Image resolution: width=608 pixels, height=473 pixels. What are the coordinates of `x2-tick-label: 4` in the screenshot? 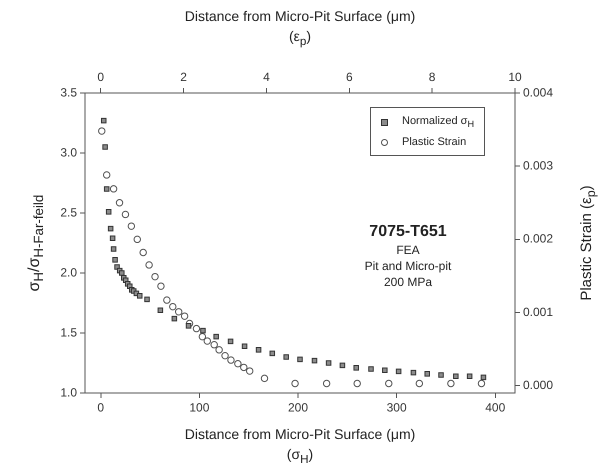 It's located at (266, 77).